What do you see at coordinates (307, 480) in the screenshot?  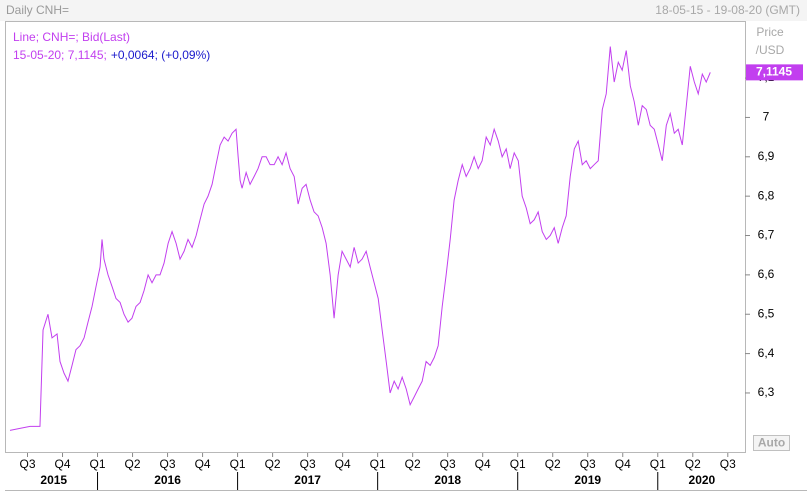 I see `year-label: 2017` at bounding box center [307, 480].